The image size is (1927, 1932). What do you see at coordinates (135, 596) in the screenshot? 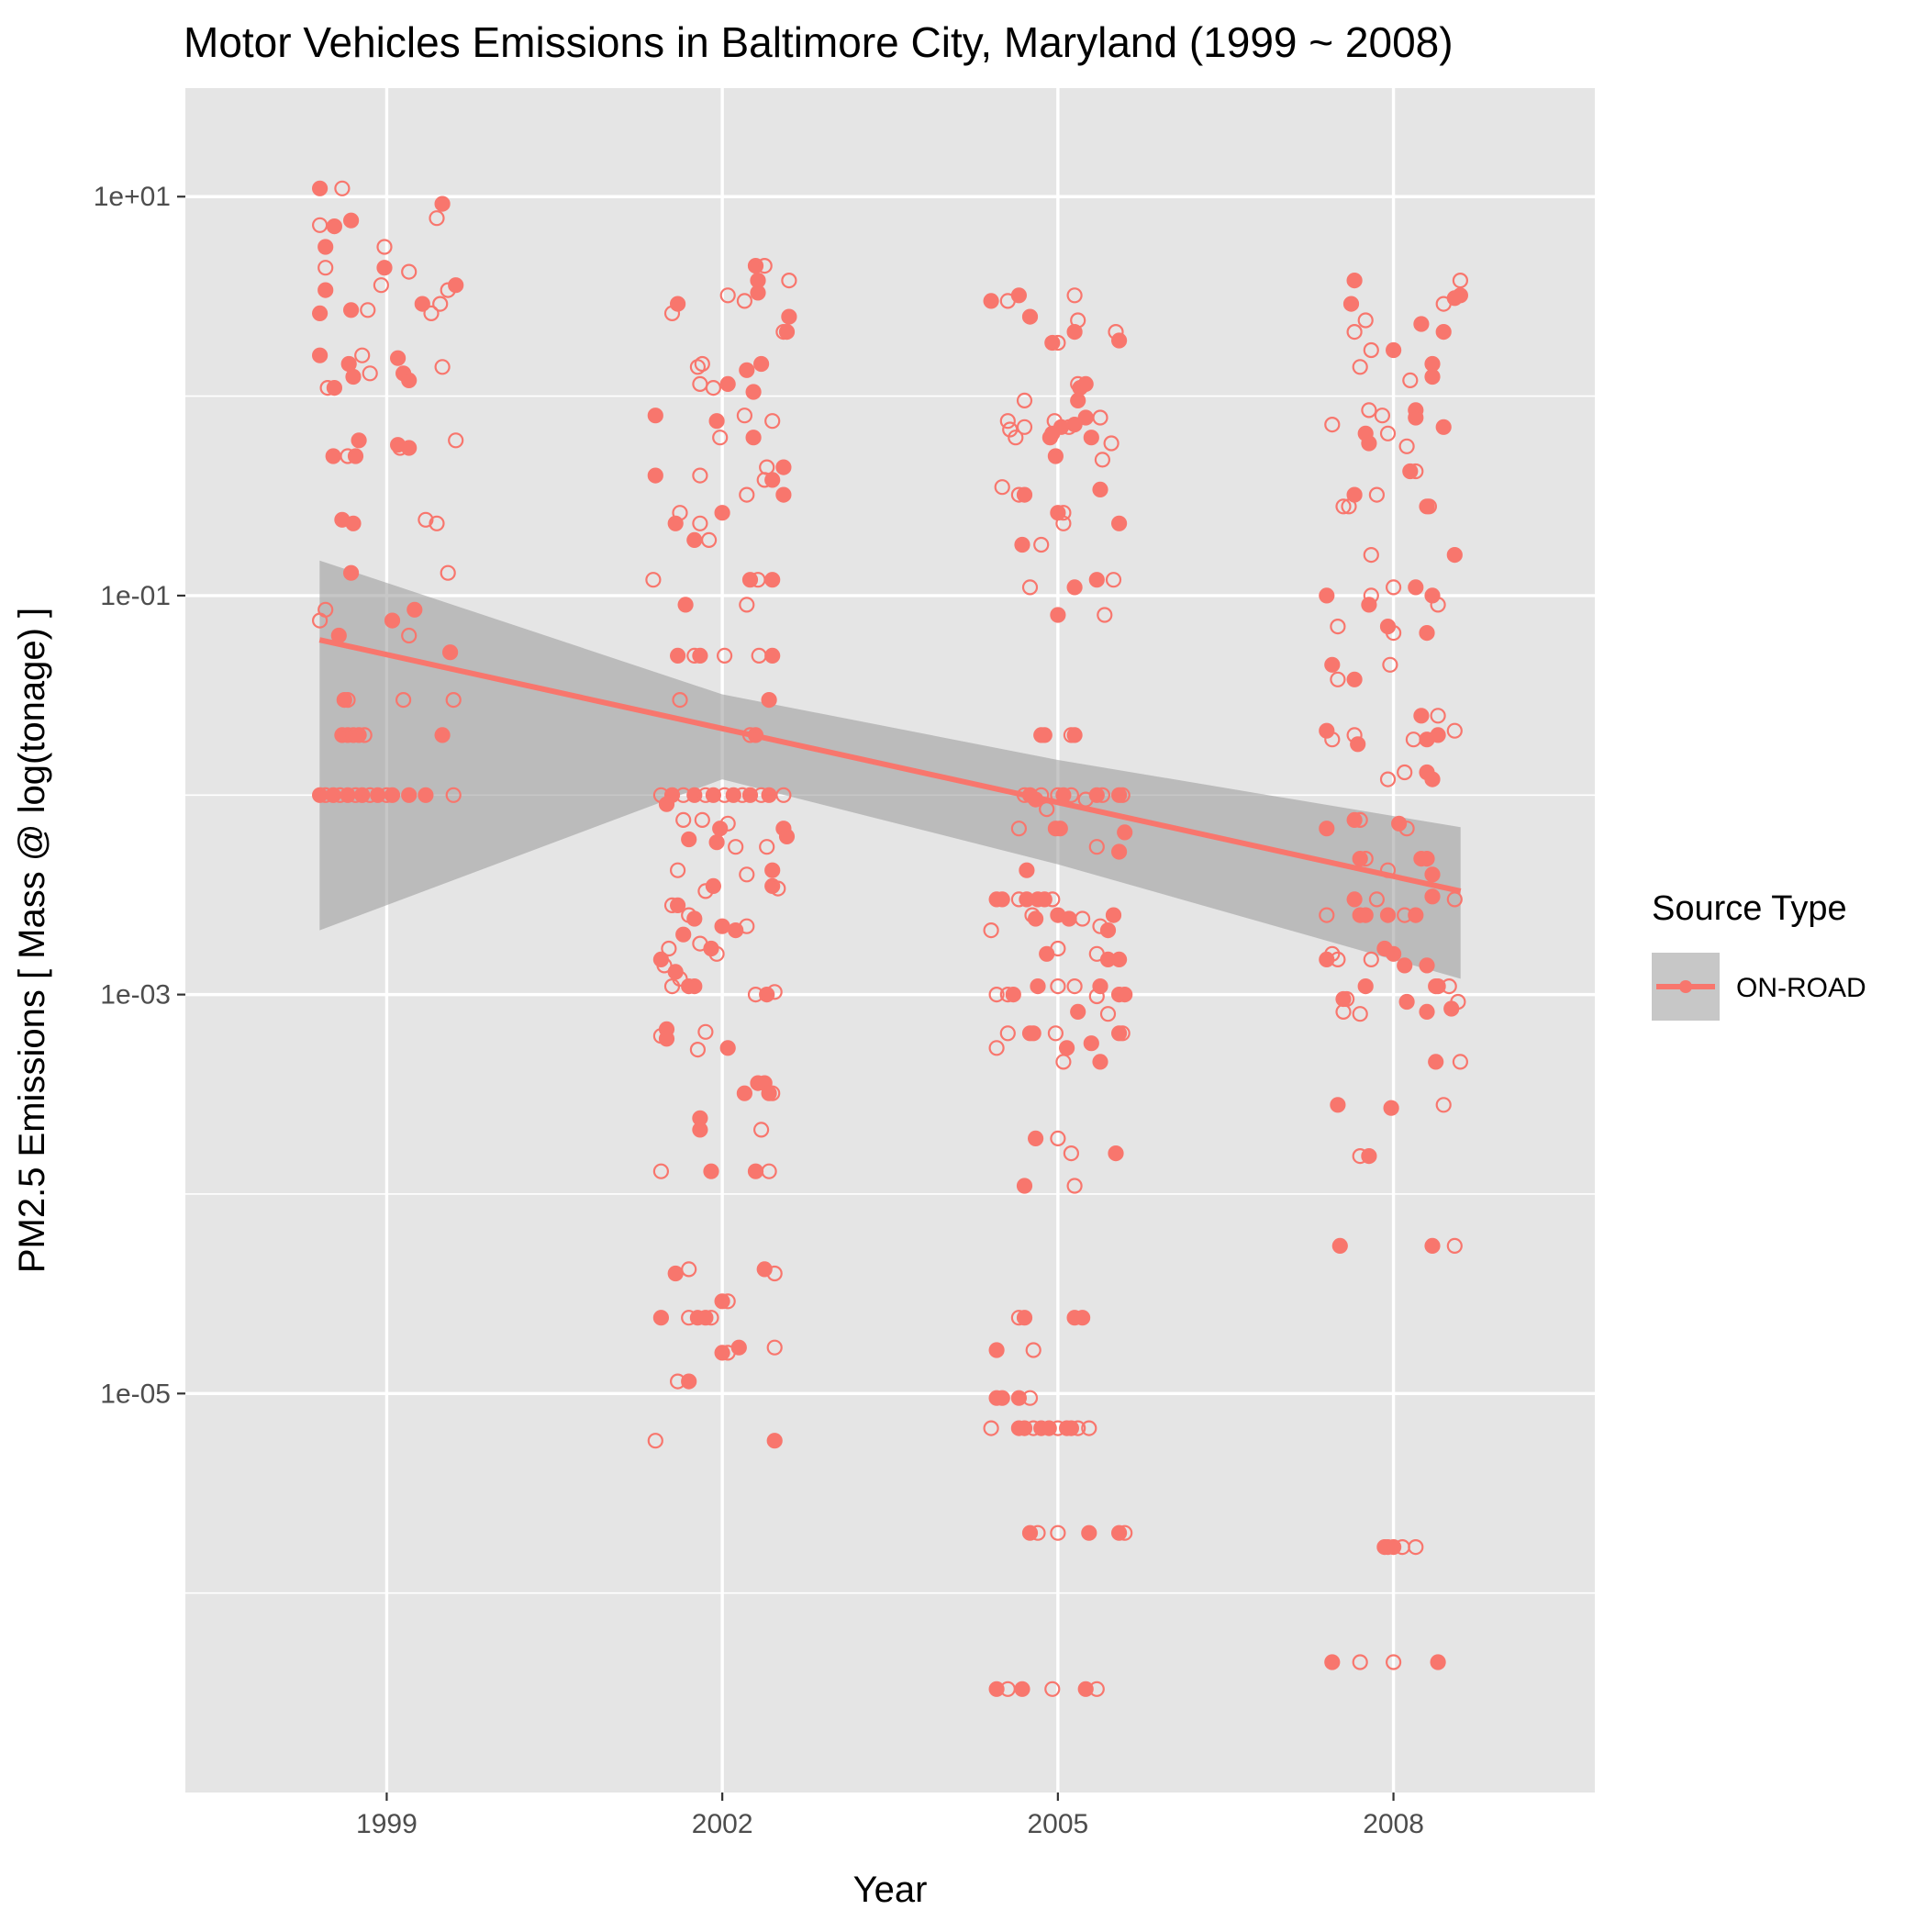
I see `y-tick-label: 1e-01` at bounding box center [135, 596].